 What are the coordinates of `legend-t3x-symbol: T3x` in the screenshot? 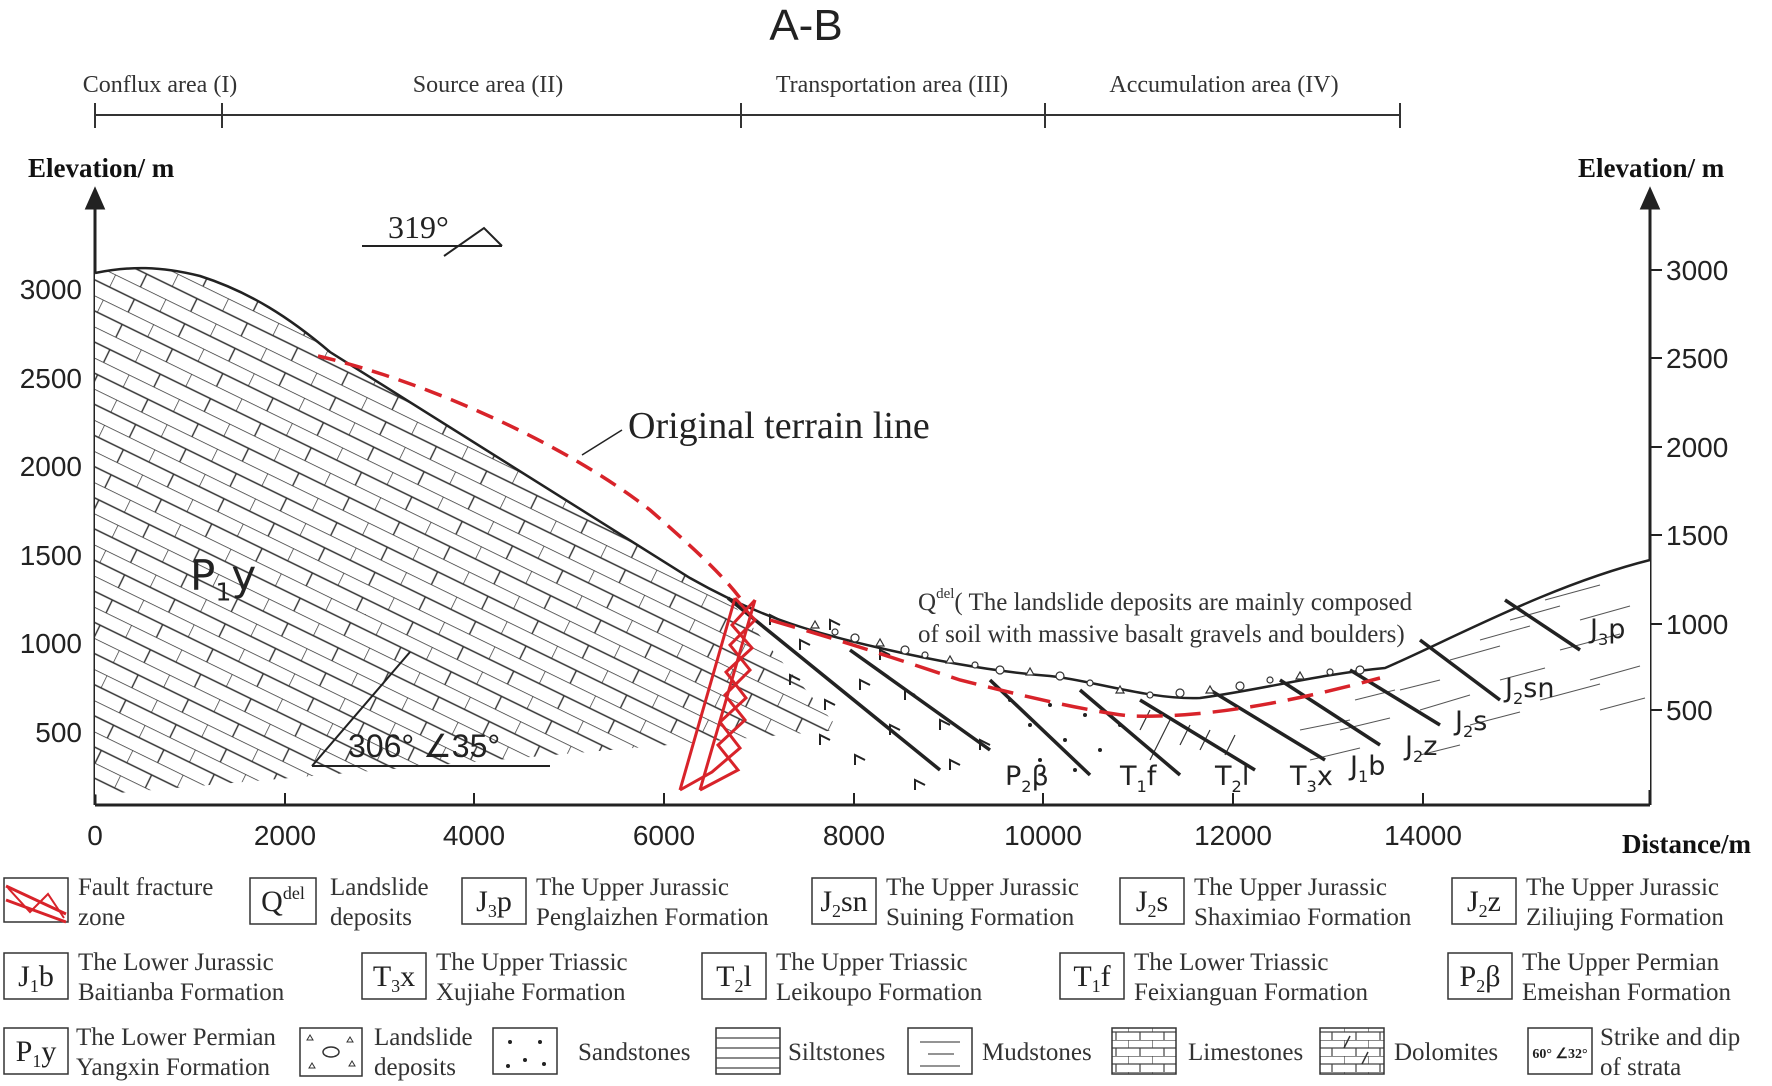 It's located at (394, 978).